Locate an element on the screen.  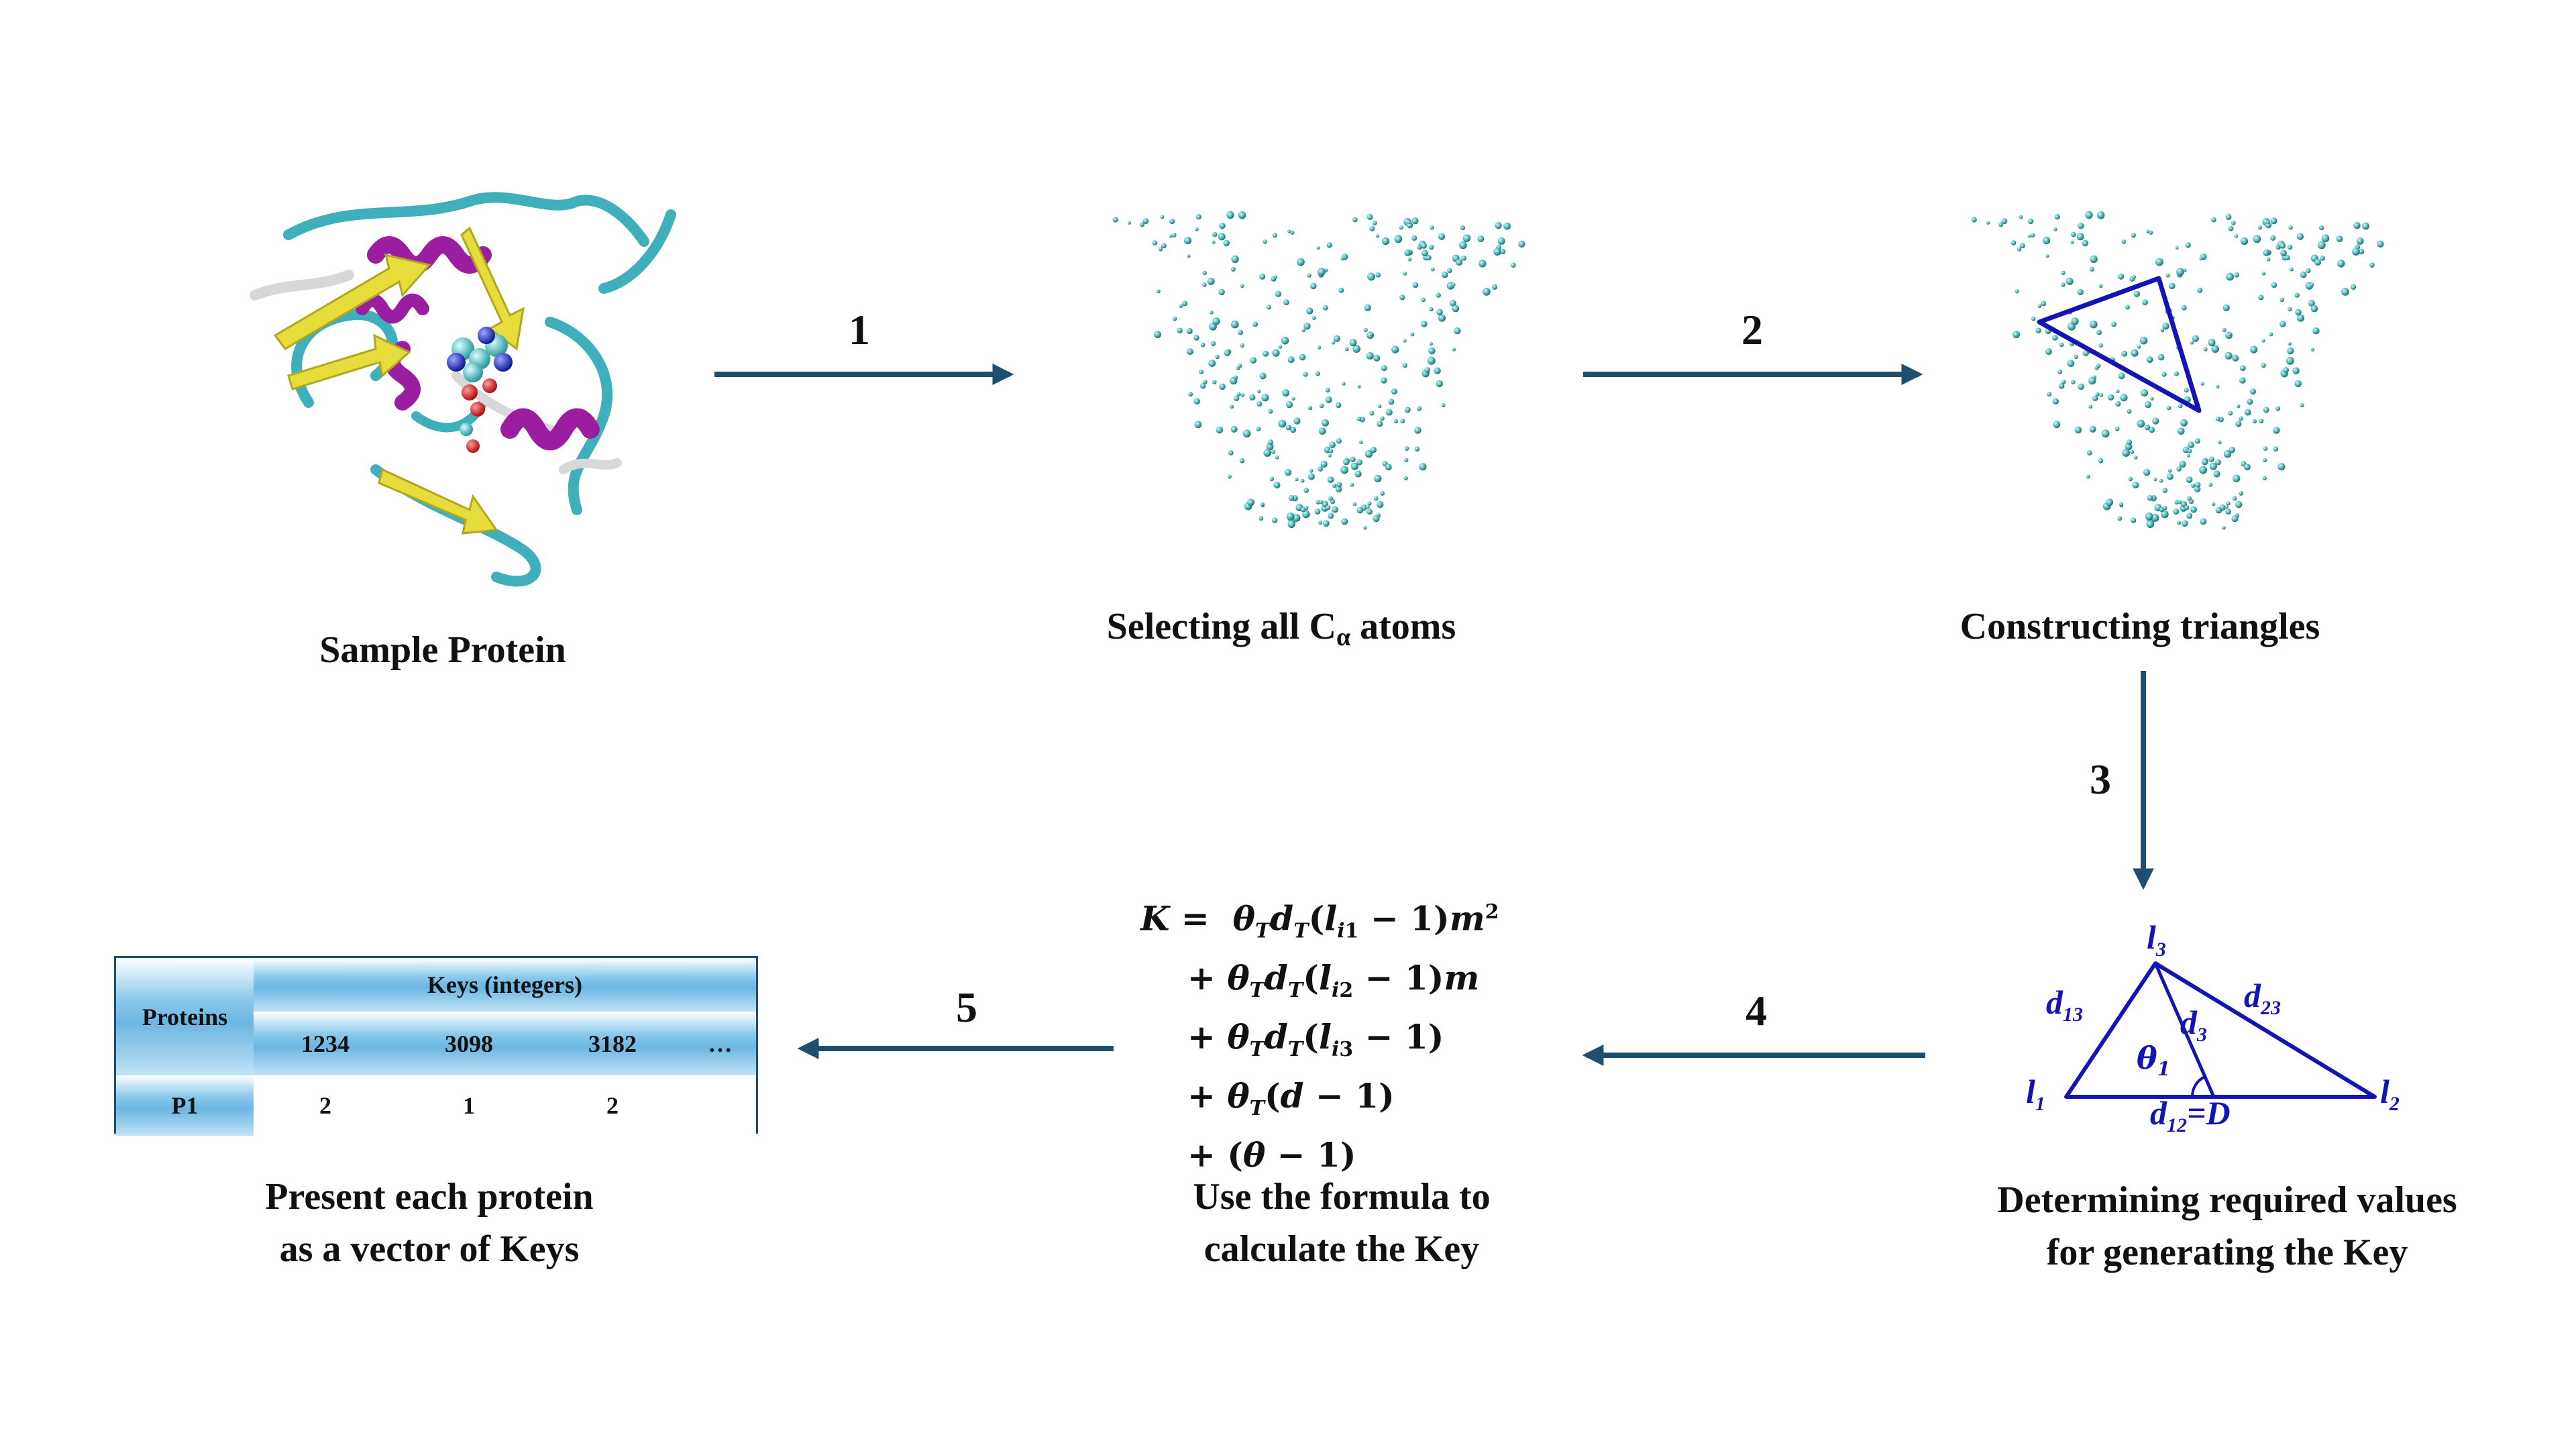
label-d23: d23 is located at coordinates (2262, 998).